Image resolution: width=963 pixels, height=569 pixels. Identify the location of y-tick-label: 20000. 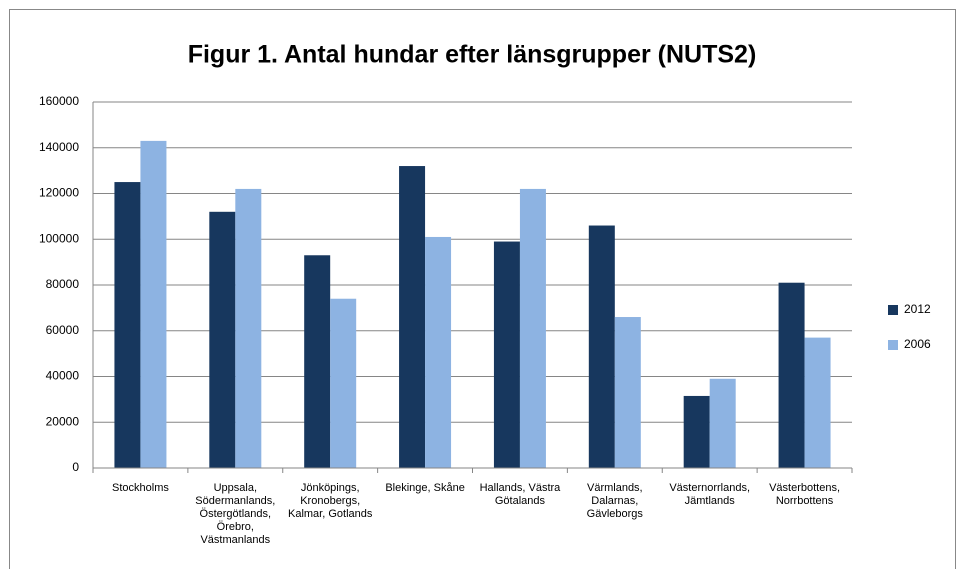
(63, 421).